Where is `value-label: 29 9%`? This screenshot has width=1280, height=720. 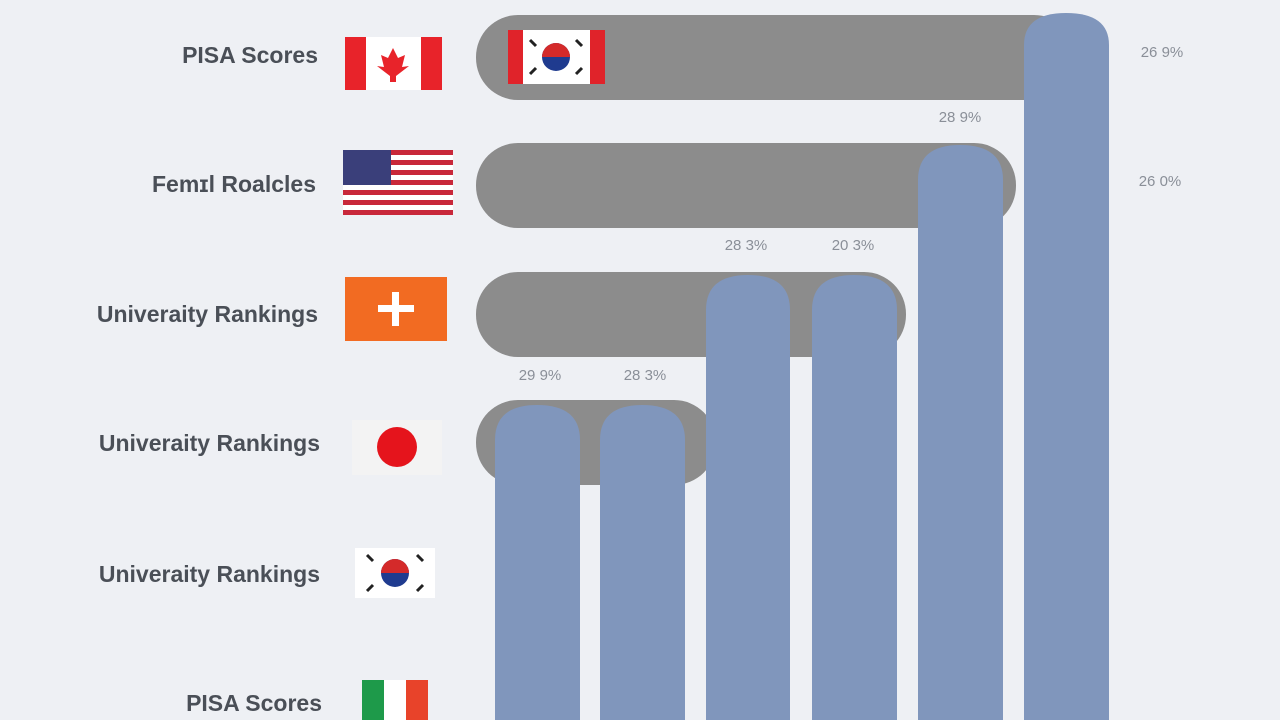
value-label: 29 9% is located at coordinates (540, 375).